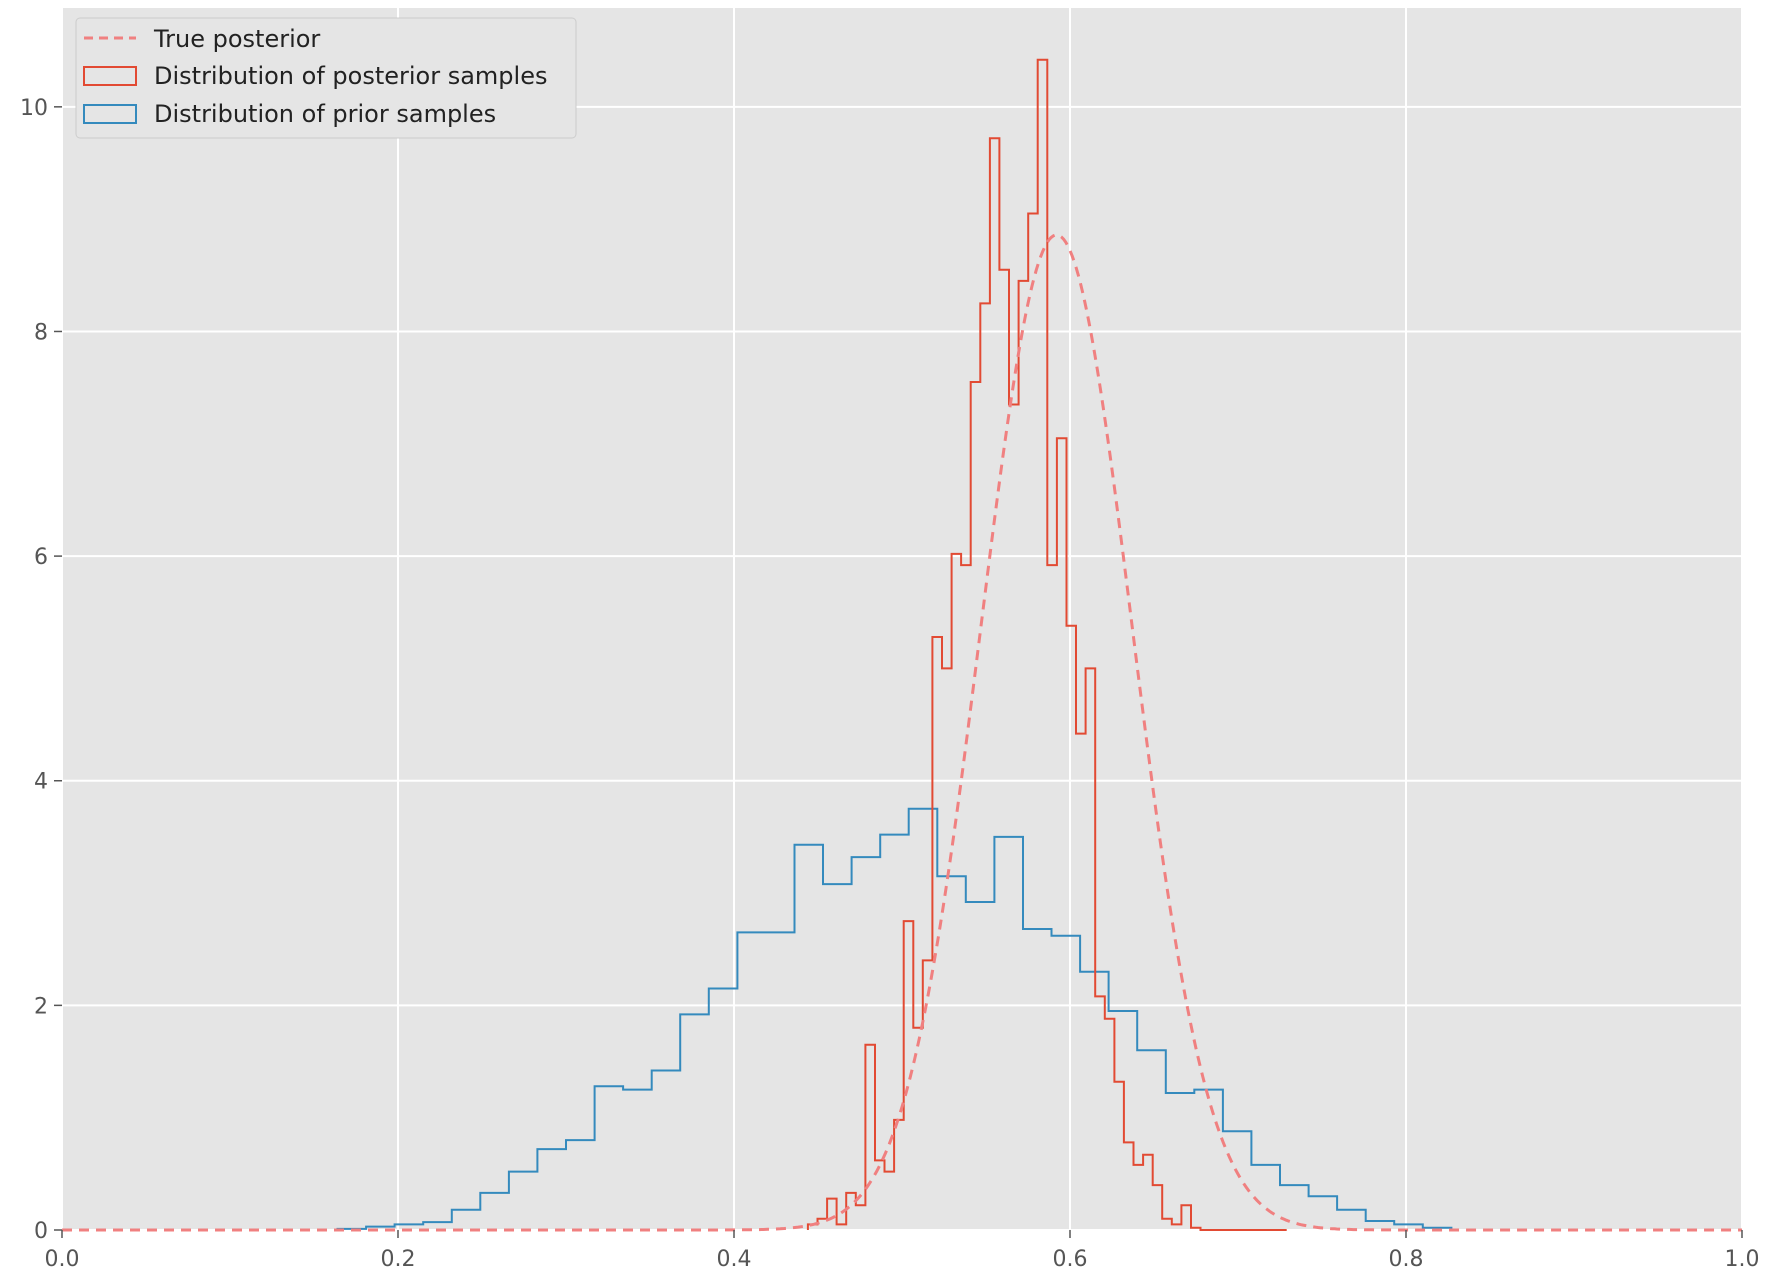 The width and height of the screenshot is (1780, 1287). Describe the element at coordinates (62, 1259) in the screenshot. I see `x-tick-label: 0.0` at that location.